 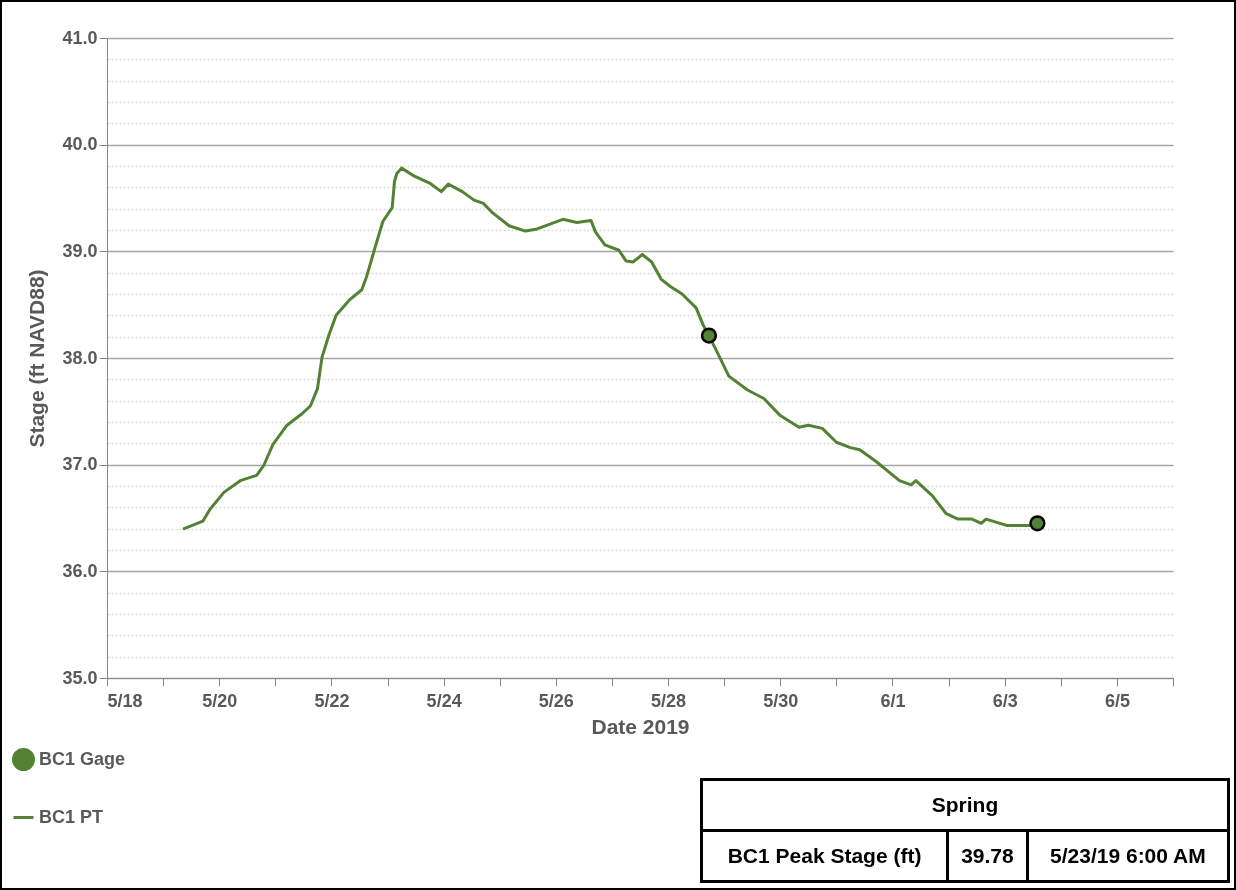 I want to click on text: 39.78, so click(x=987, y=856).